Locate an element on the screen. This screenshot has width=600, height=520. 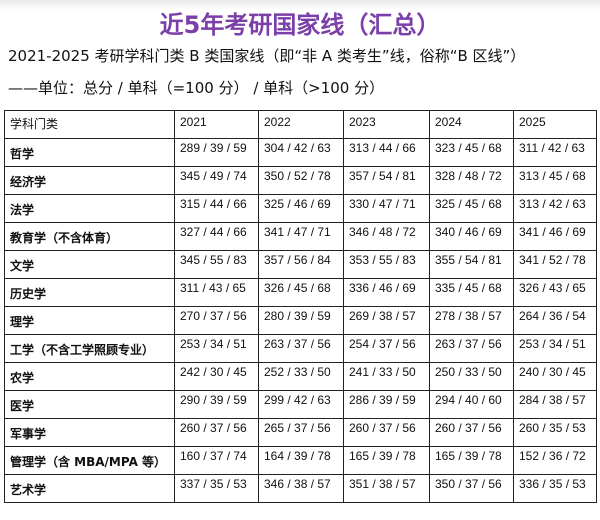
score-cell: 313 / 42 / 63 is located at coordinates (555, 208).